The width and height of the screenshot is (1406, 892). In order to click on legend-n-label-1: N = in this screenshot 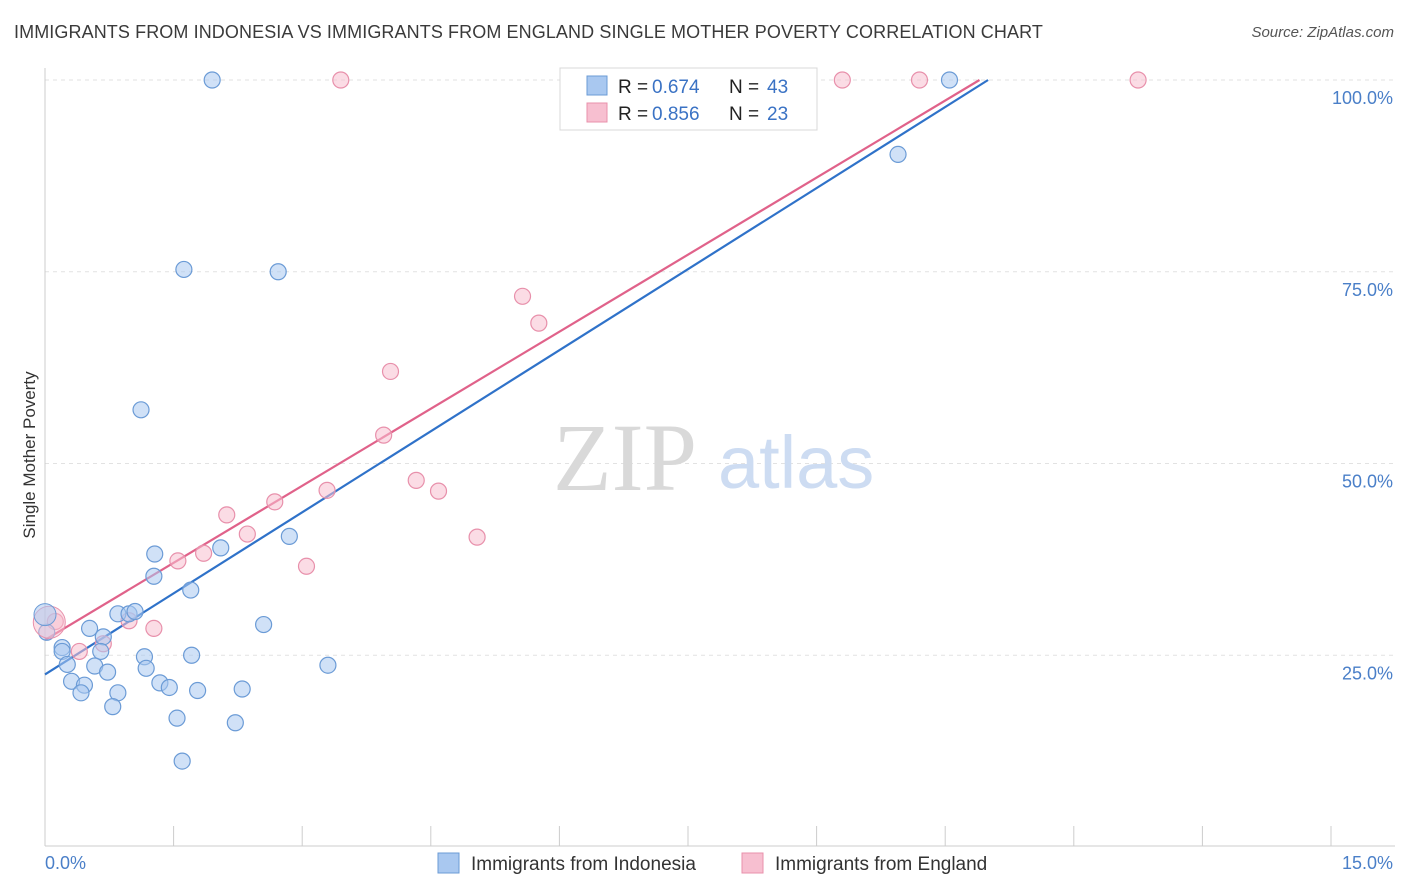, I will do `click(744, 87)`.